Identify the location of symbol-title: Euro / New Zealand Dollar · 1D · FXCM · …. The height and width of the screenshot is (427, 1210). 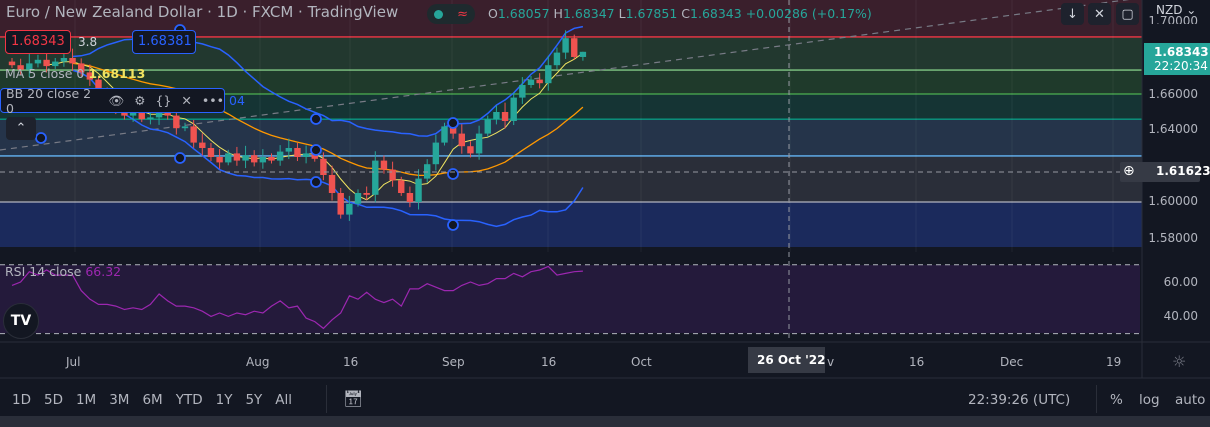
(202, 12).